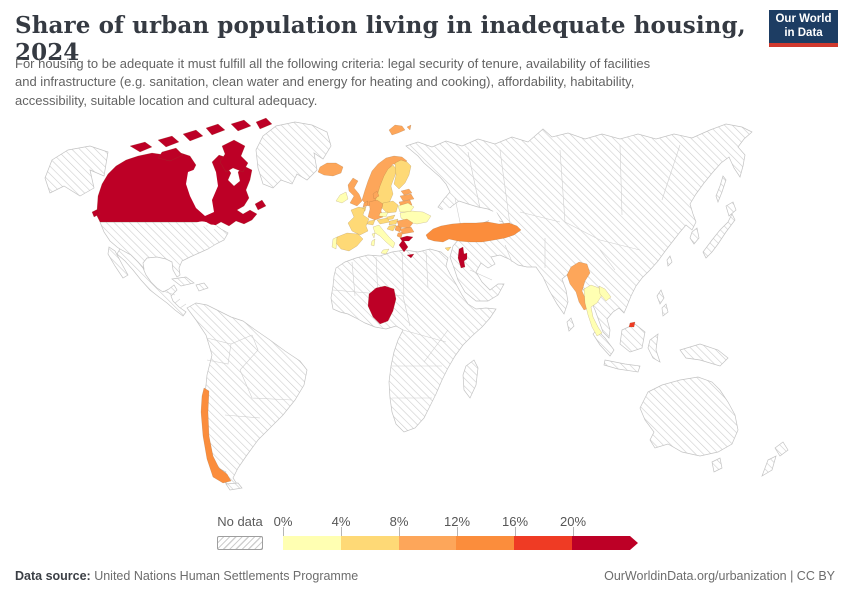  I want to click on map-region-italy, so click(383, 239).